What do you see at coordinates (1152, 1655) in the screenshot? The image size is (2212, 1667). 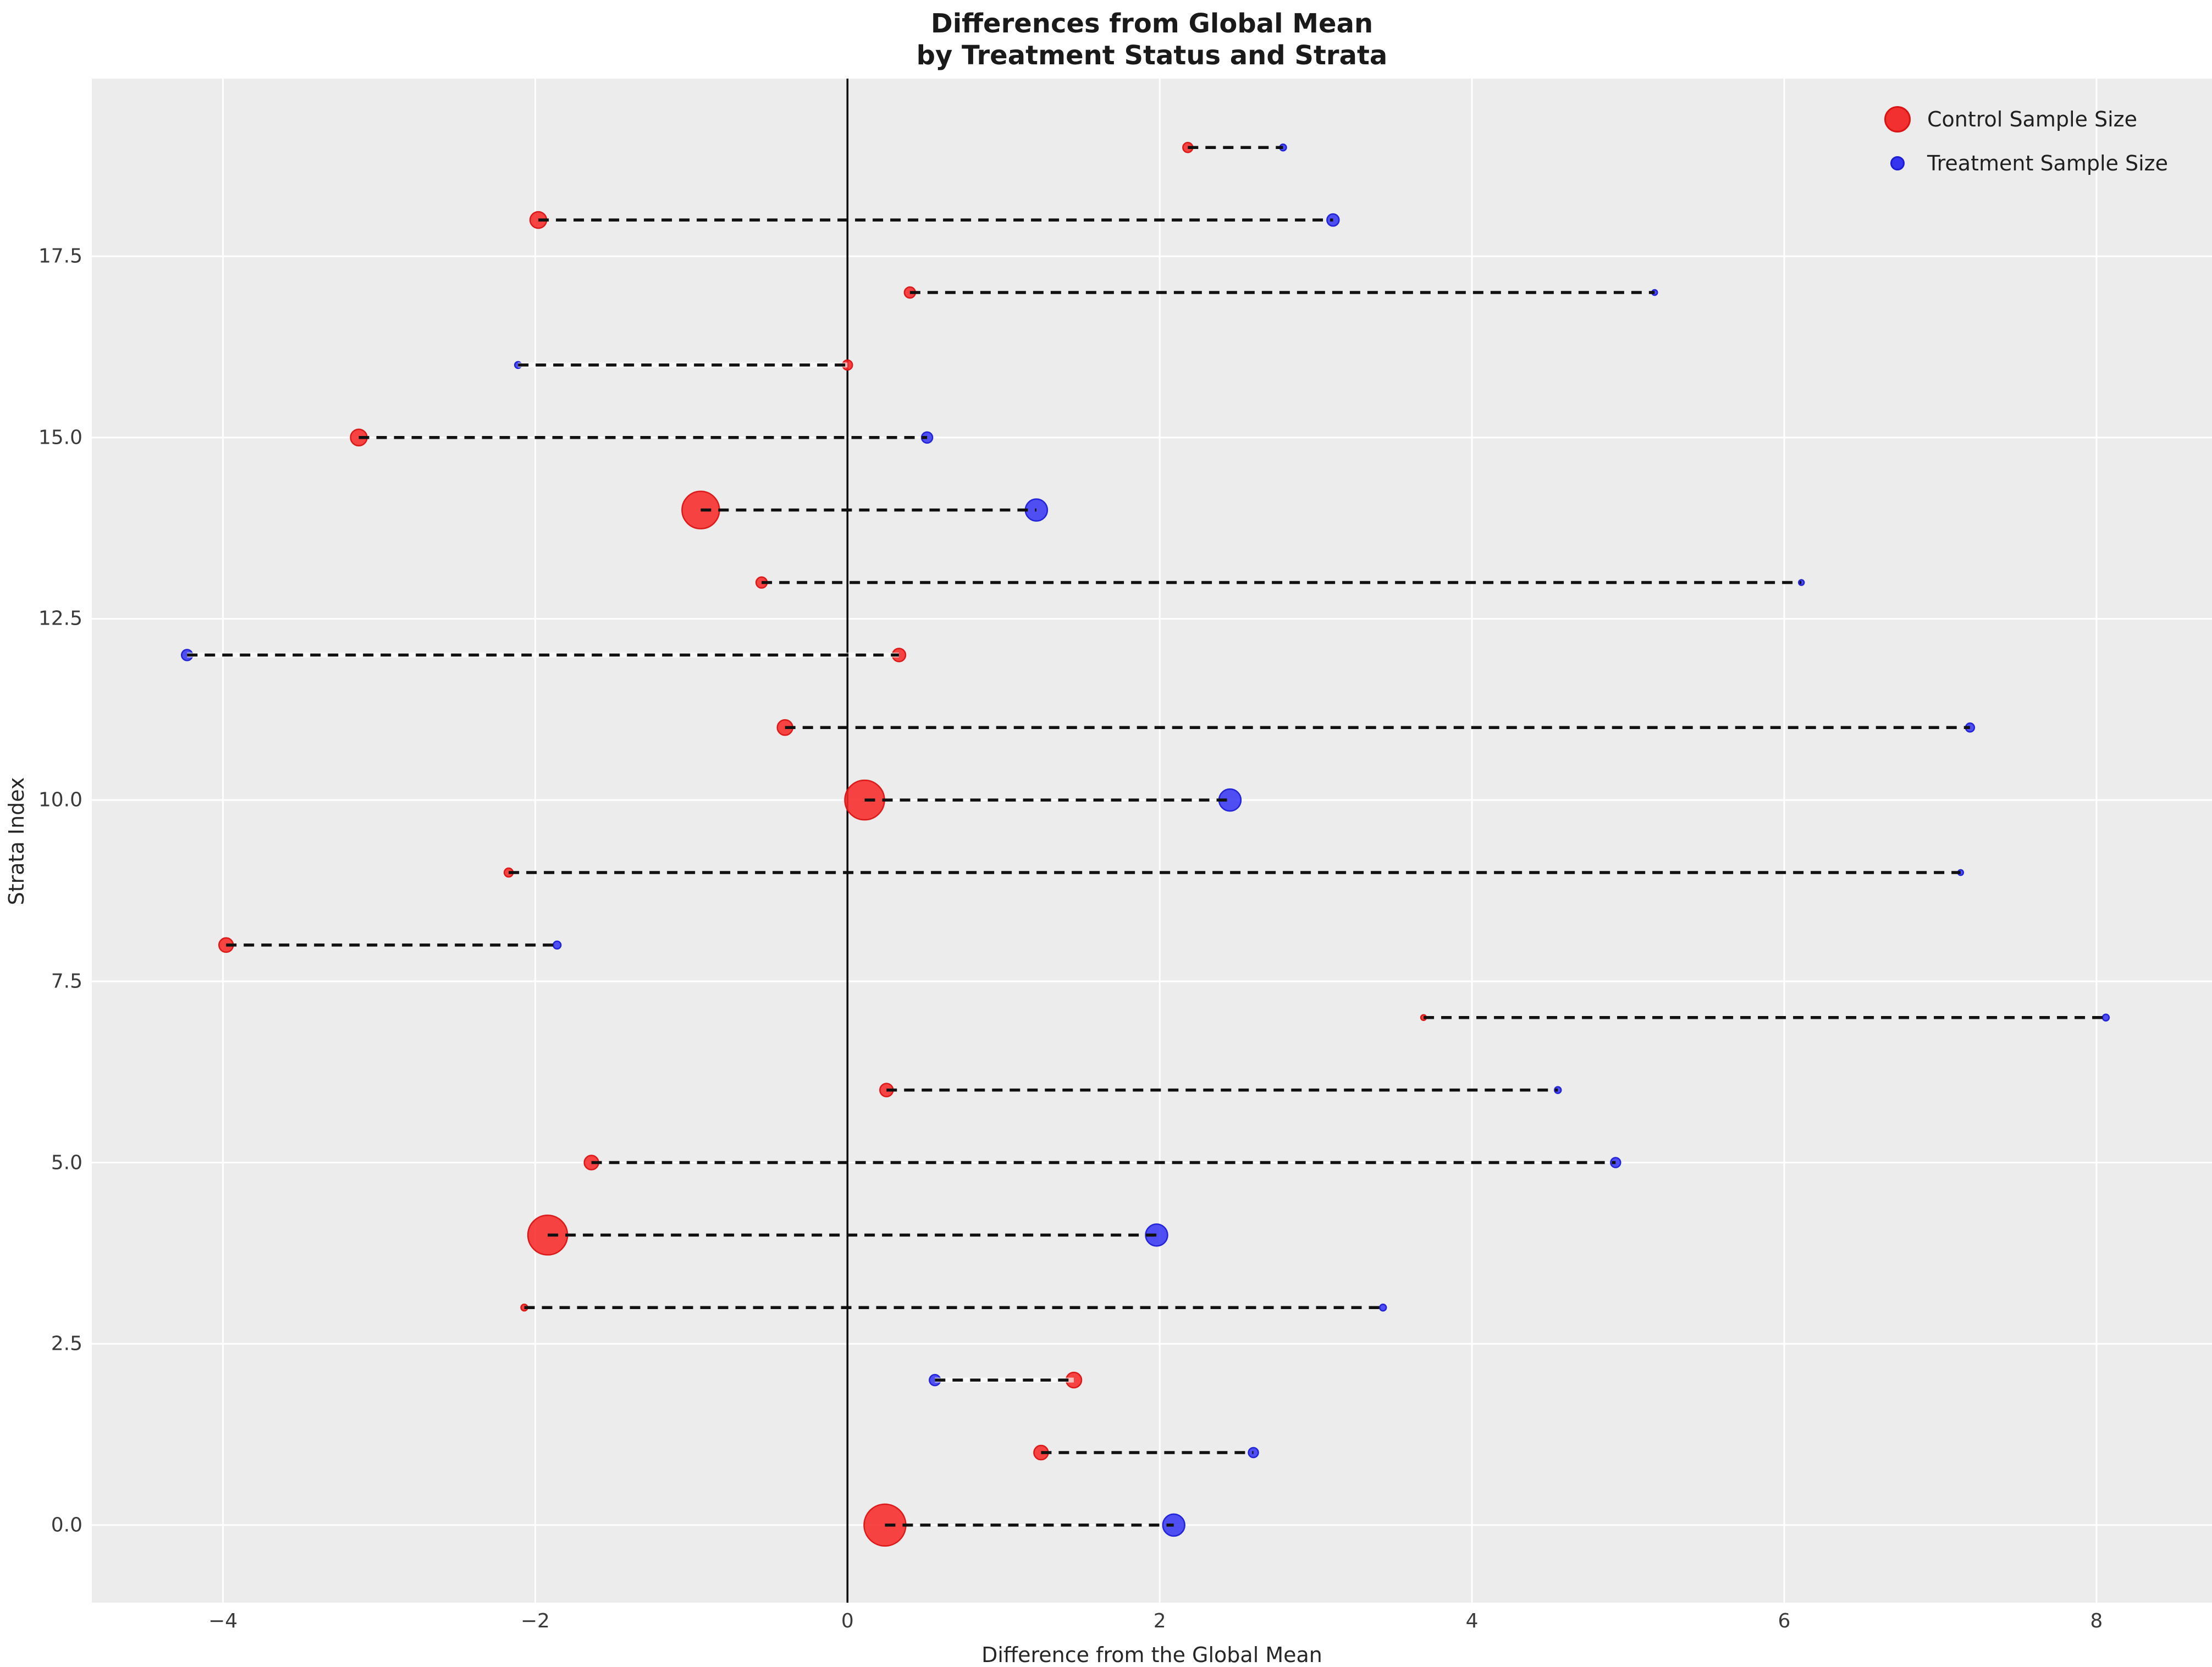 I see `x-axis-label: Difference from the Global Mean` at bounding box center [1152, 1655].